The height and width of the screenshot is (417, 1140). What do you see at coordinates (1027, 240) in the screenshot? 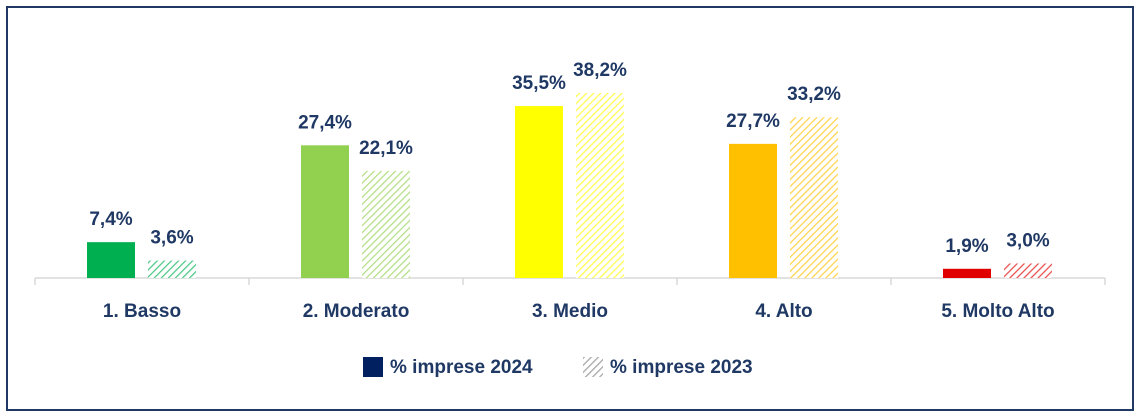
I see `value-label: 3,0%` at bounding box center [1027, 240].